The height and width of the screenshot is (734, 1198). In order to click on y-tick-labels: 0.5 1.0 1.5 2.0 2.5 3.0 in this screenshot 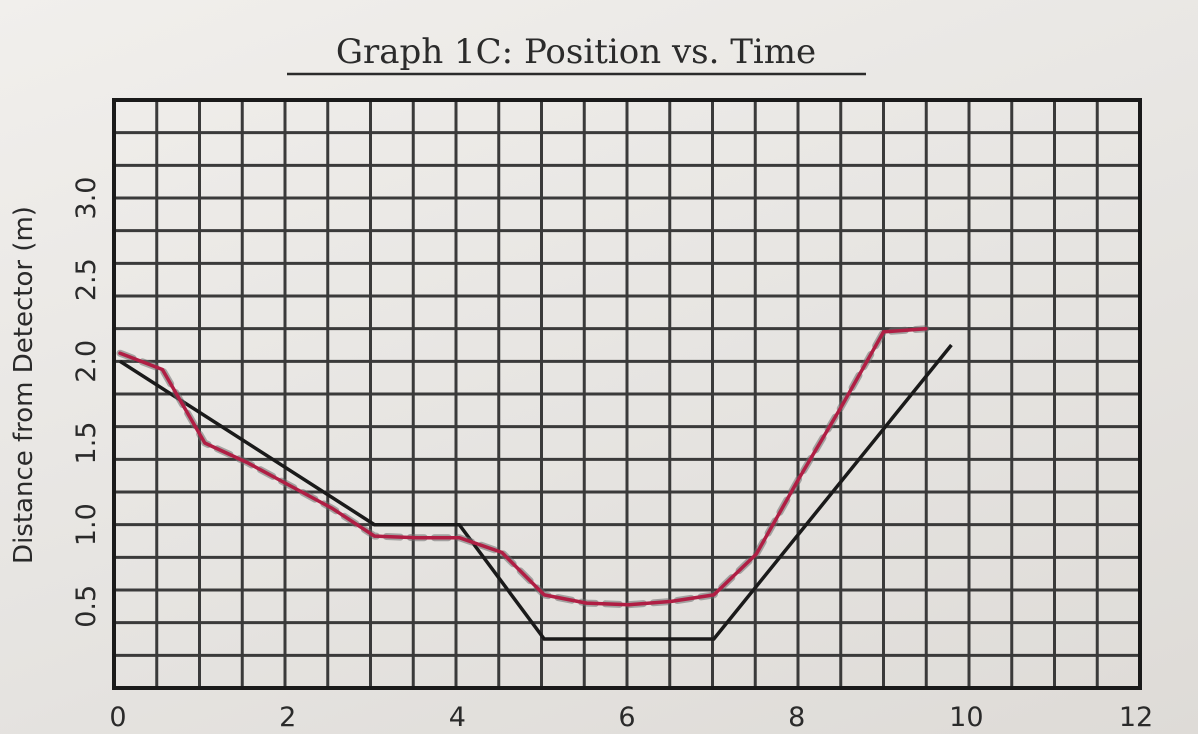, I will do `click(86, 402)`.